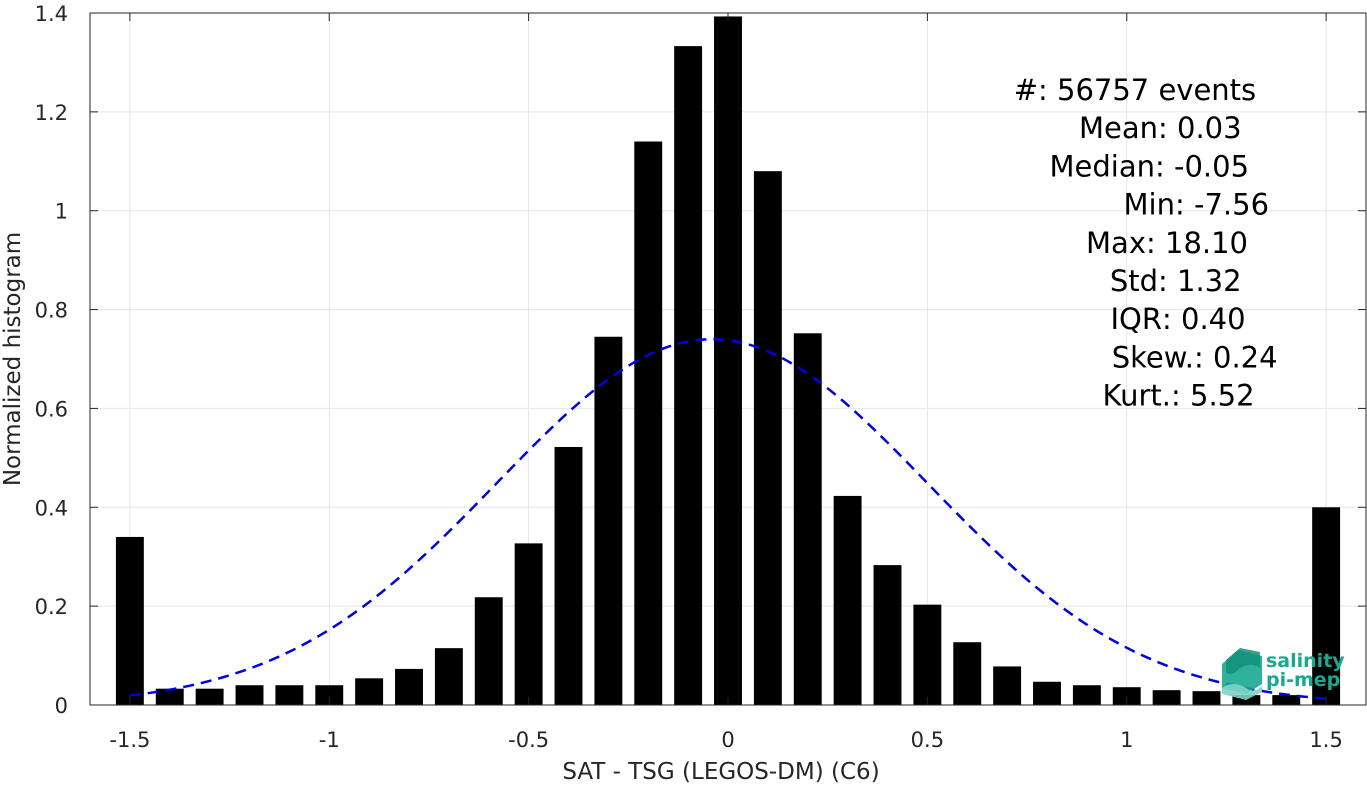 This screenshot has height=785, width=1367. Describe the element at coordinates (1202, 166) in the screenshot. I see `stat-value: : -0.05` at that location.